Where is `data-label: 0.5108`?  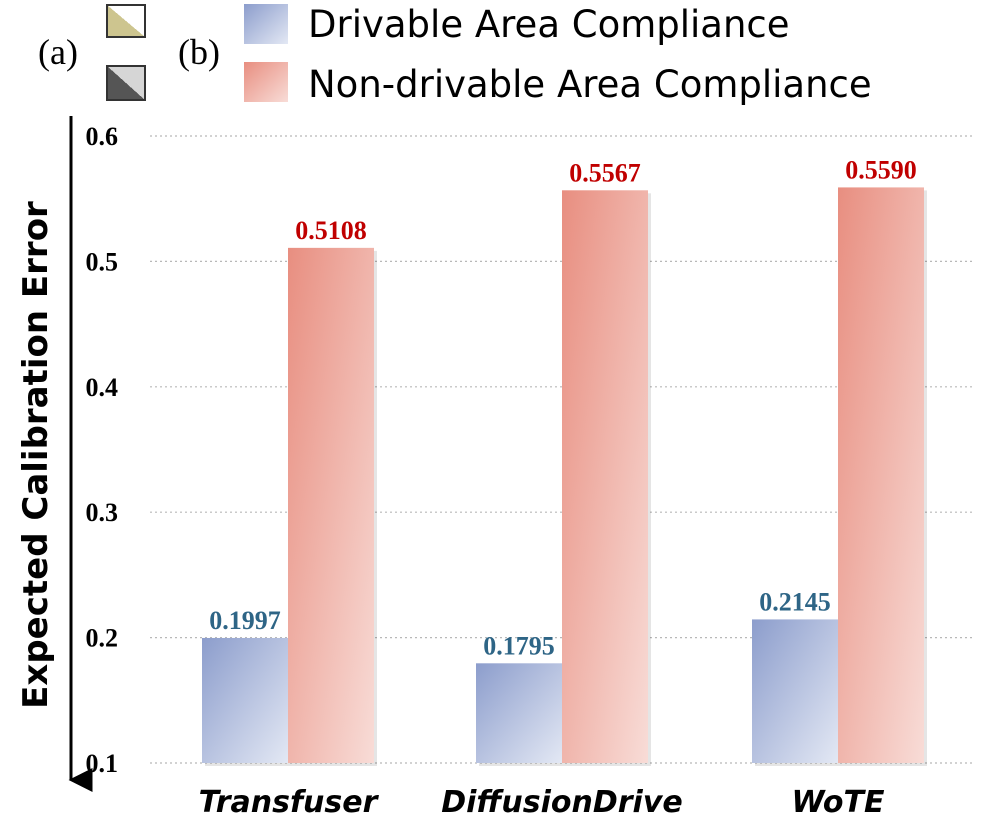
data-label: 0.5108 is located at coordinates (331, 230).